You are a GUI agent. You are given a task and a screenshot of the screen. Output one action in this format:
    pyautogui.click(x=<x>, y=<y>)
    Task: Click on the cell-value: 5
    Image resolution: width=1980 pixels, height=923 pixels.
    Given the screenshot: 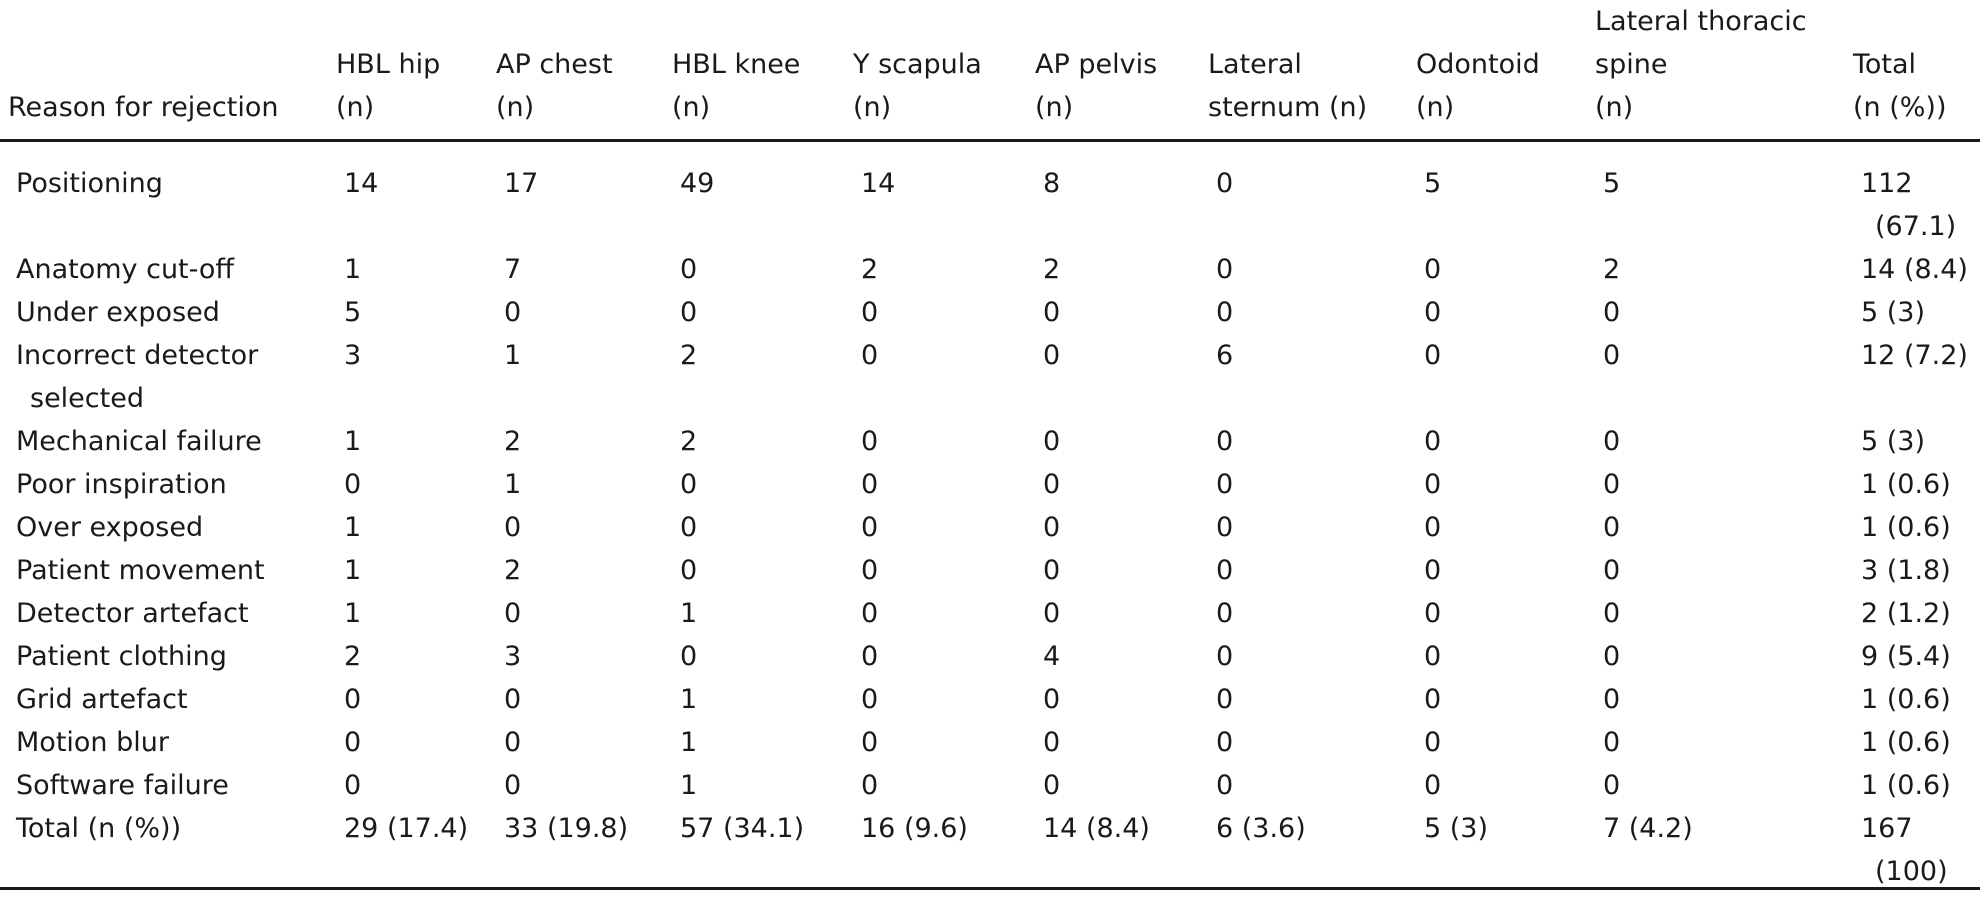 What is the action you would take?
    pyautogui.click(x=353, y=312)
    